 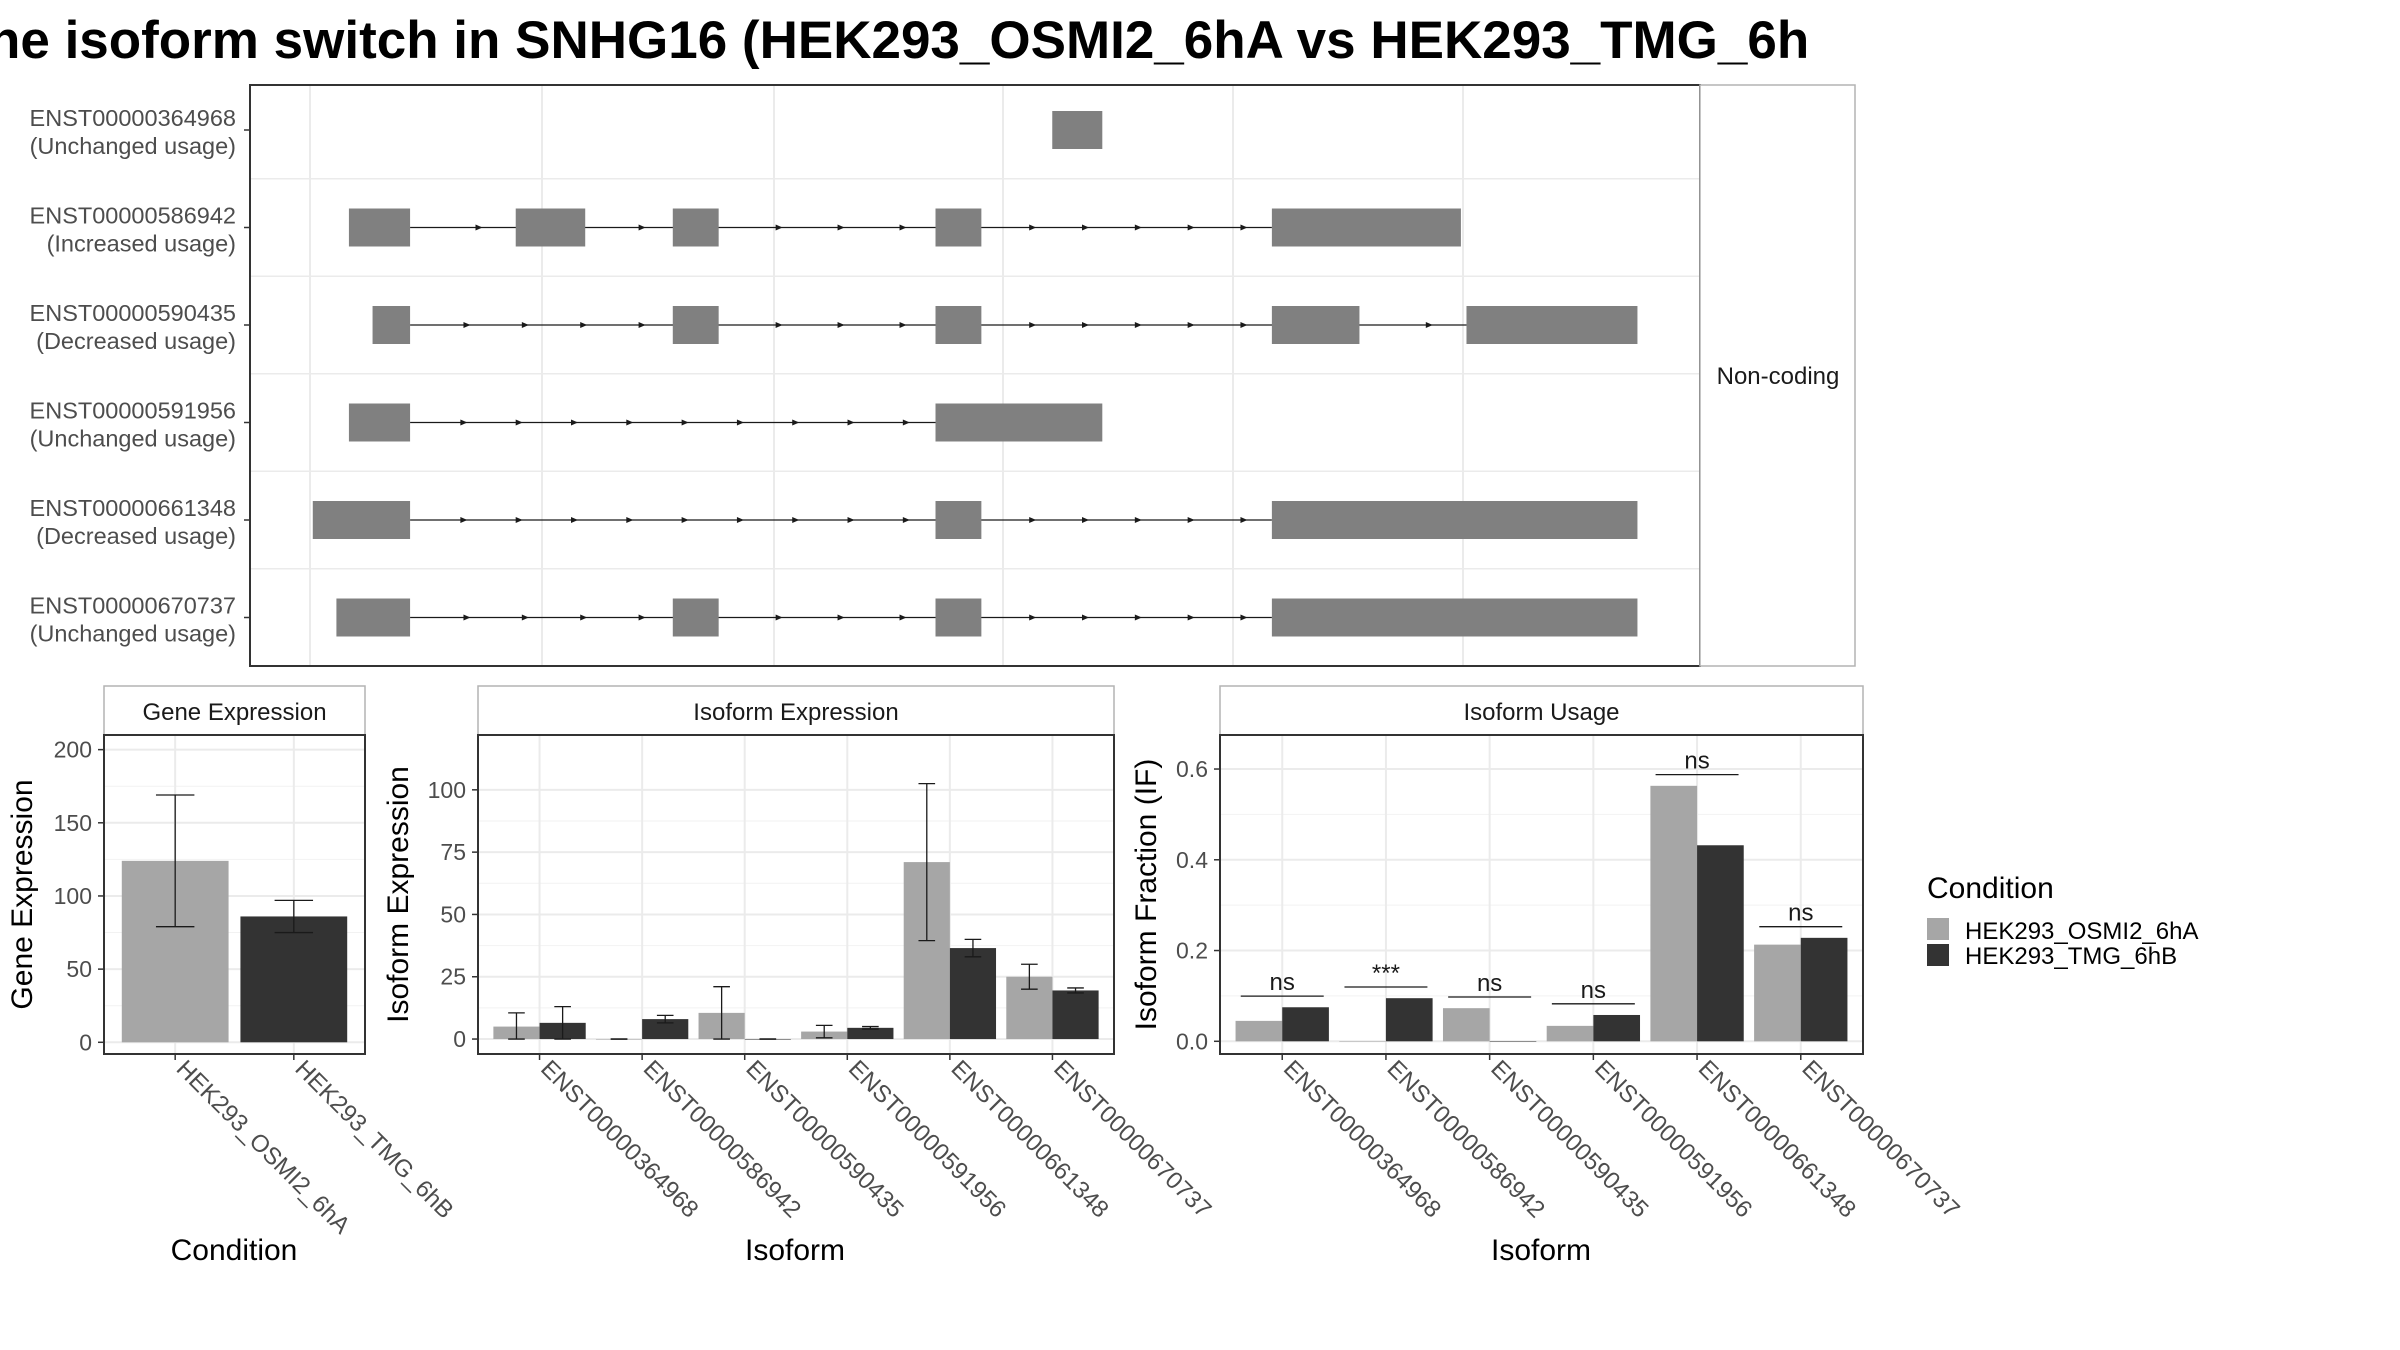 What do you see at coordinates (1696, 761) in the screenshot?
I see `significance-label: ns` at bounding box center [1696, 761].